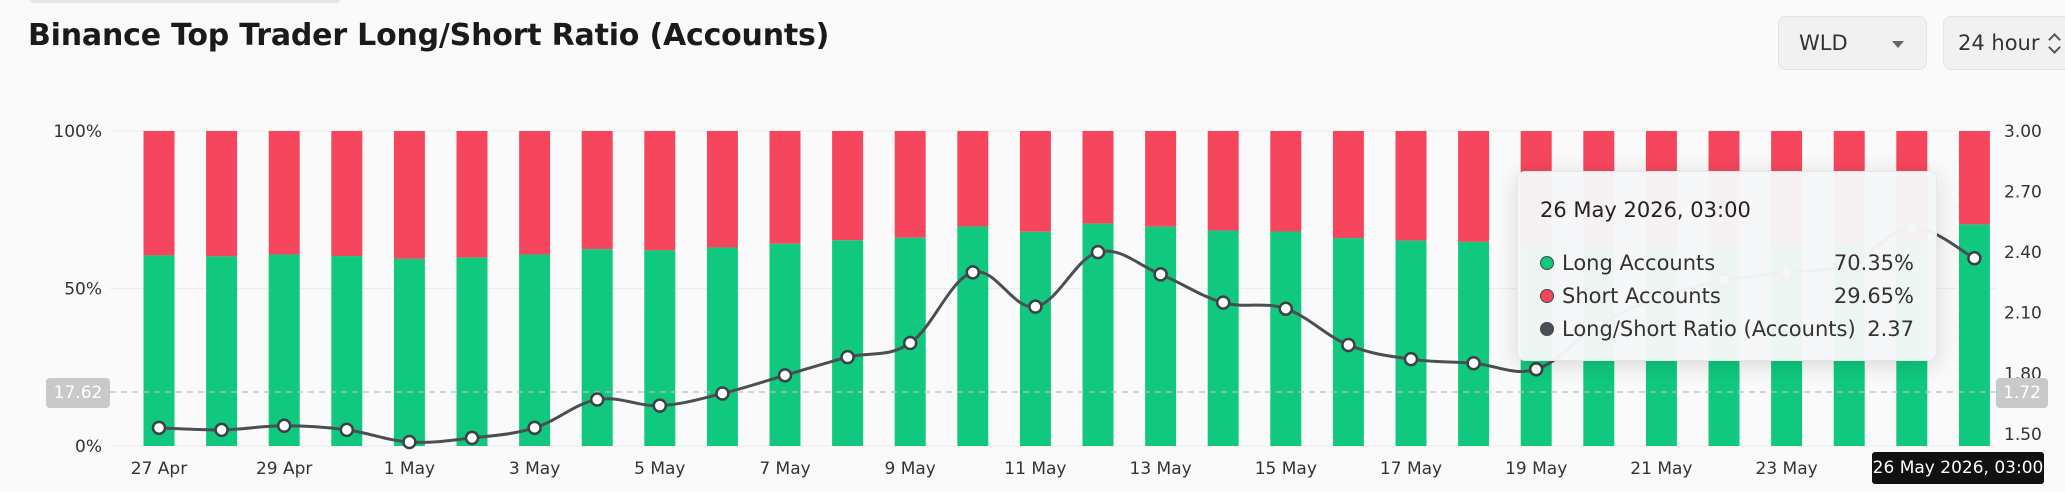 This screenshot has width=2065, height=492. I want to click on coin-select: WLD, so click(1852, 43).